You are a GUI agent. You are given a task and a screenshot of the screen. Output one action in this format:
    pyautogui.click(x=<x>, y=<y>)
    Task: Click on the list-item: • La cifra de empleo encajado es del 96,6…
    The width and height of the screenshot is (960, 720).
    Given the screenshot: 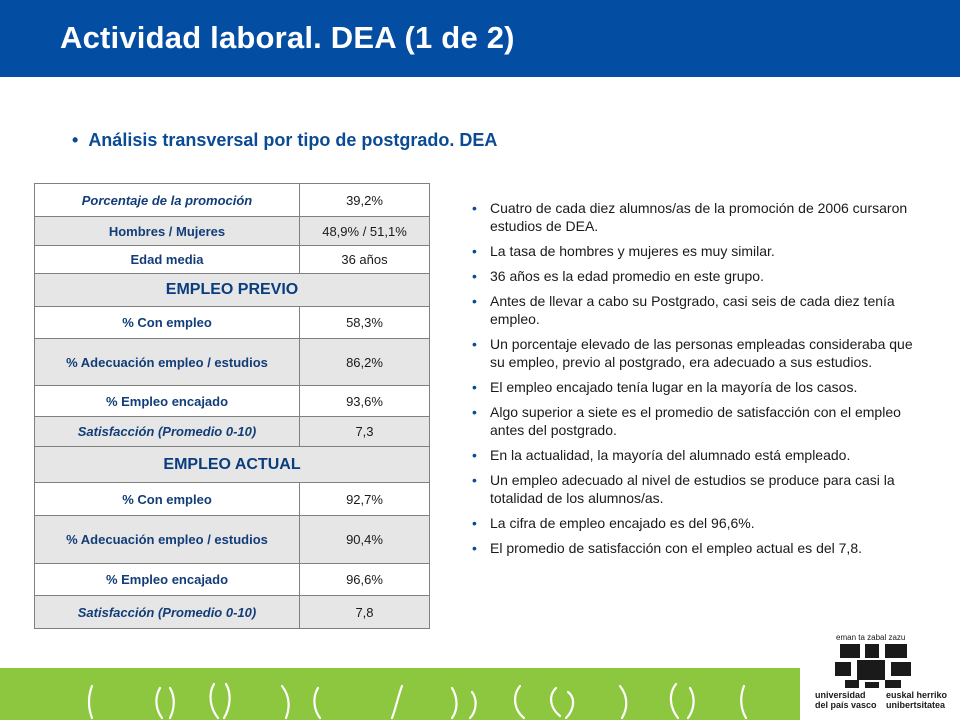 What is the action you would take?
    pyautogui.click(x=700, y=523)
    